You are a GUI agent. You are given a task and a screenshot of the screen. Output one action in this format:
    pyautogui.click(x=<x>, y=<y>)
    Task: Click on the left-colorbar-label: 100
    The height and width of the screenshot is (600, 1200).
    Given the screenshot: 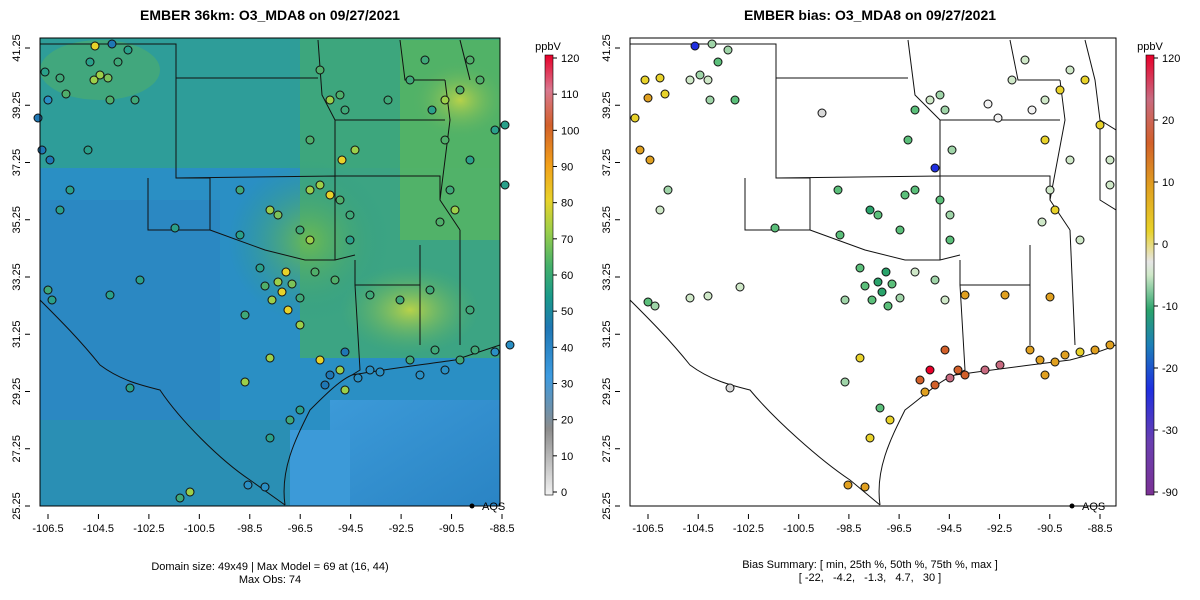 What is the action you would take?
    pyautogui.click(x=570, y=131)
    